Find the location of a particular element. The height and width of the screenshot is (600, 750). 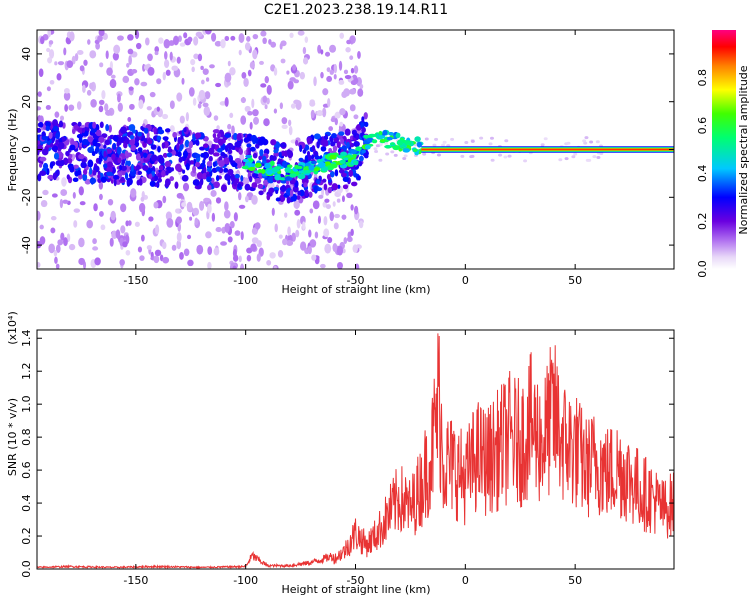

snr-y-axis-label: SNR (10 * v/v) is located at coordinates (12, 437).